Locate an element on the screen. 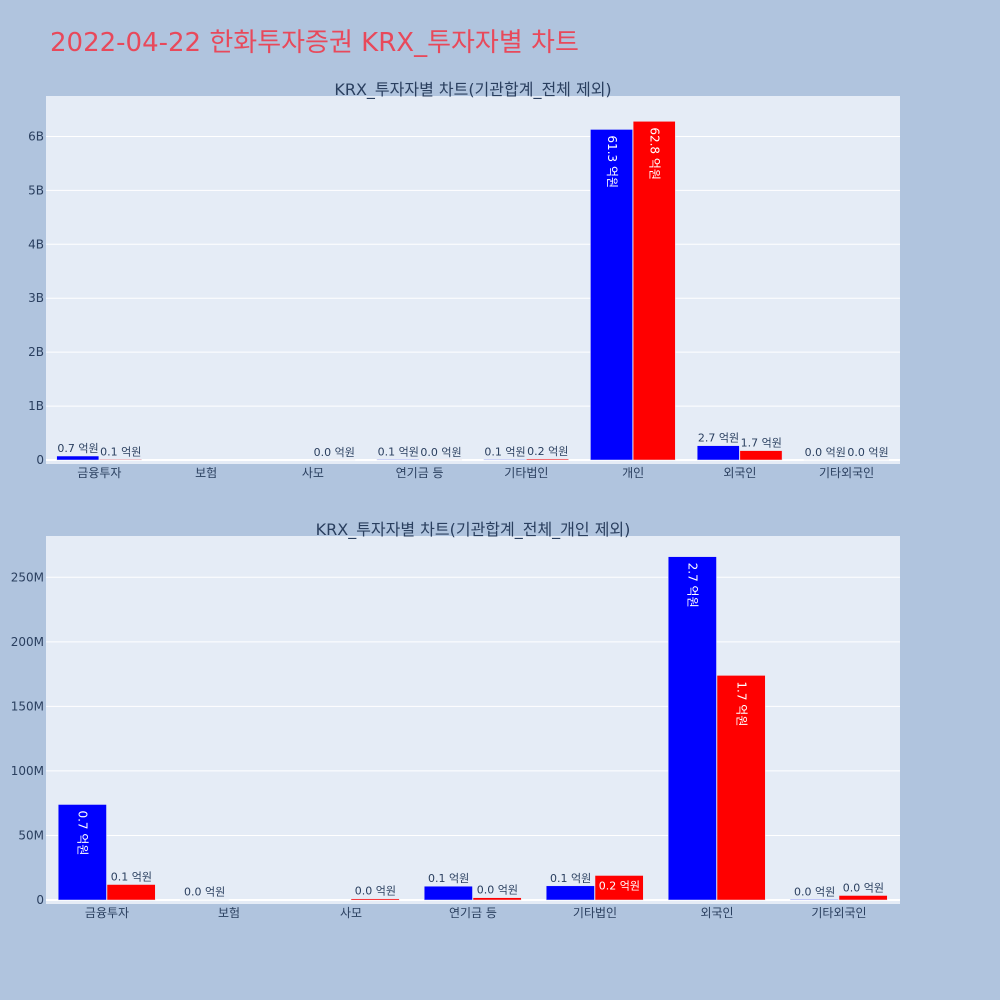 The image size is (1000, 1000). chart1-xtick-label: 개인 is located at coordinates (633, 473).